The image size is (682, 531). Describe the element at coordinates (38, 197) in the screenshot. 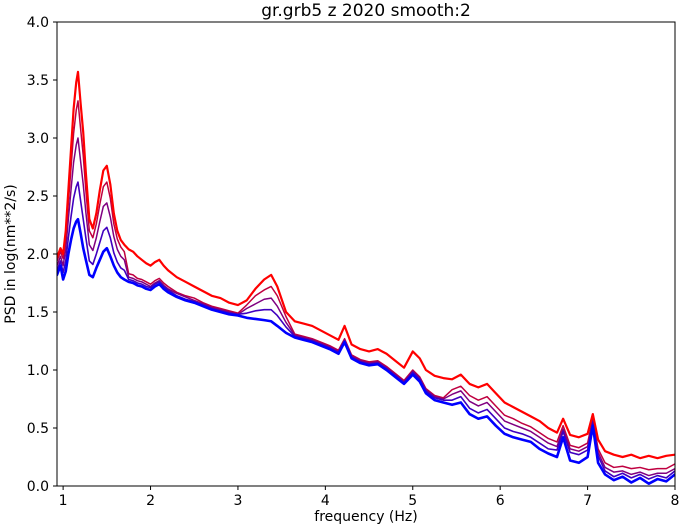

I see `y-tick-label: 2.5` at that location.